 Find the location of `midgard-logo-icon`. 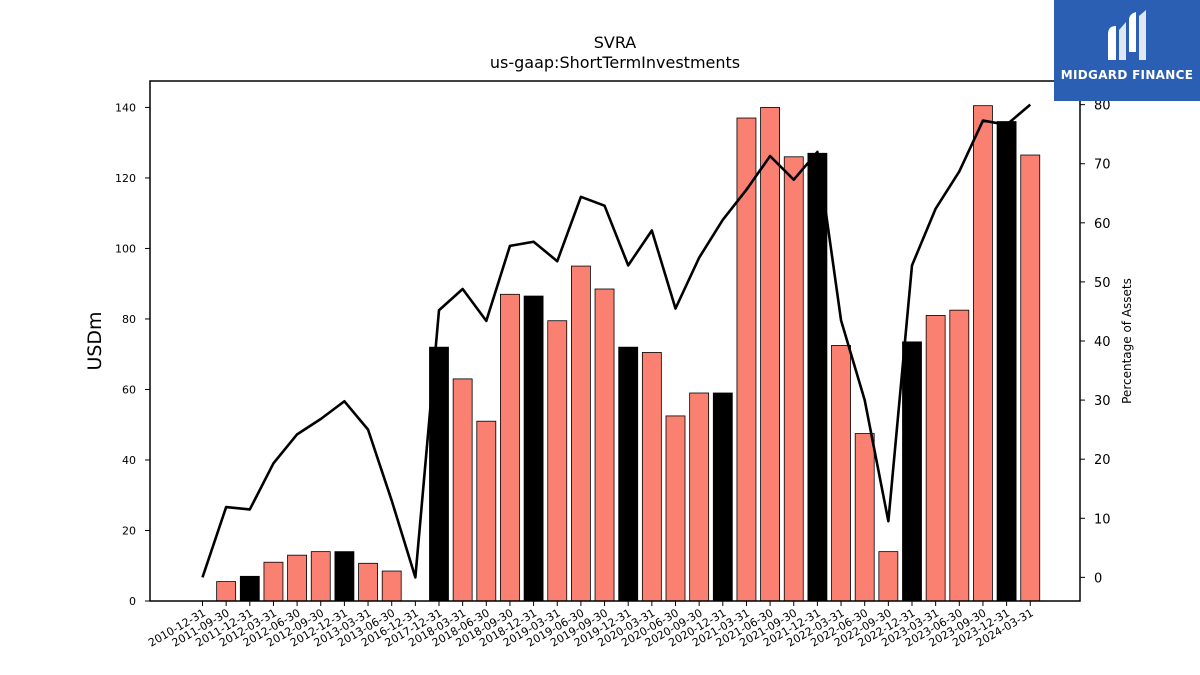

midgard-logo-icon is located at coordinates (1127, 35).